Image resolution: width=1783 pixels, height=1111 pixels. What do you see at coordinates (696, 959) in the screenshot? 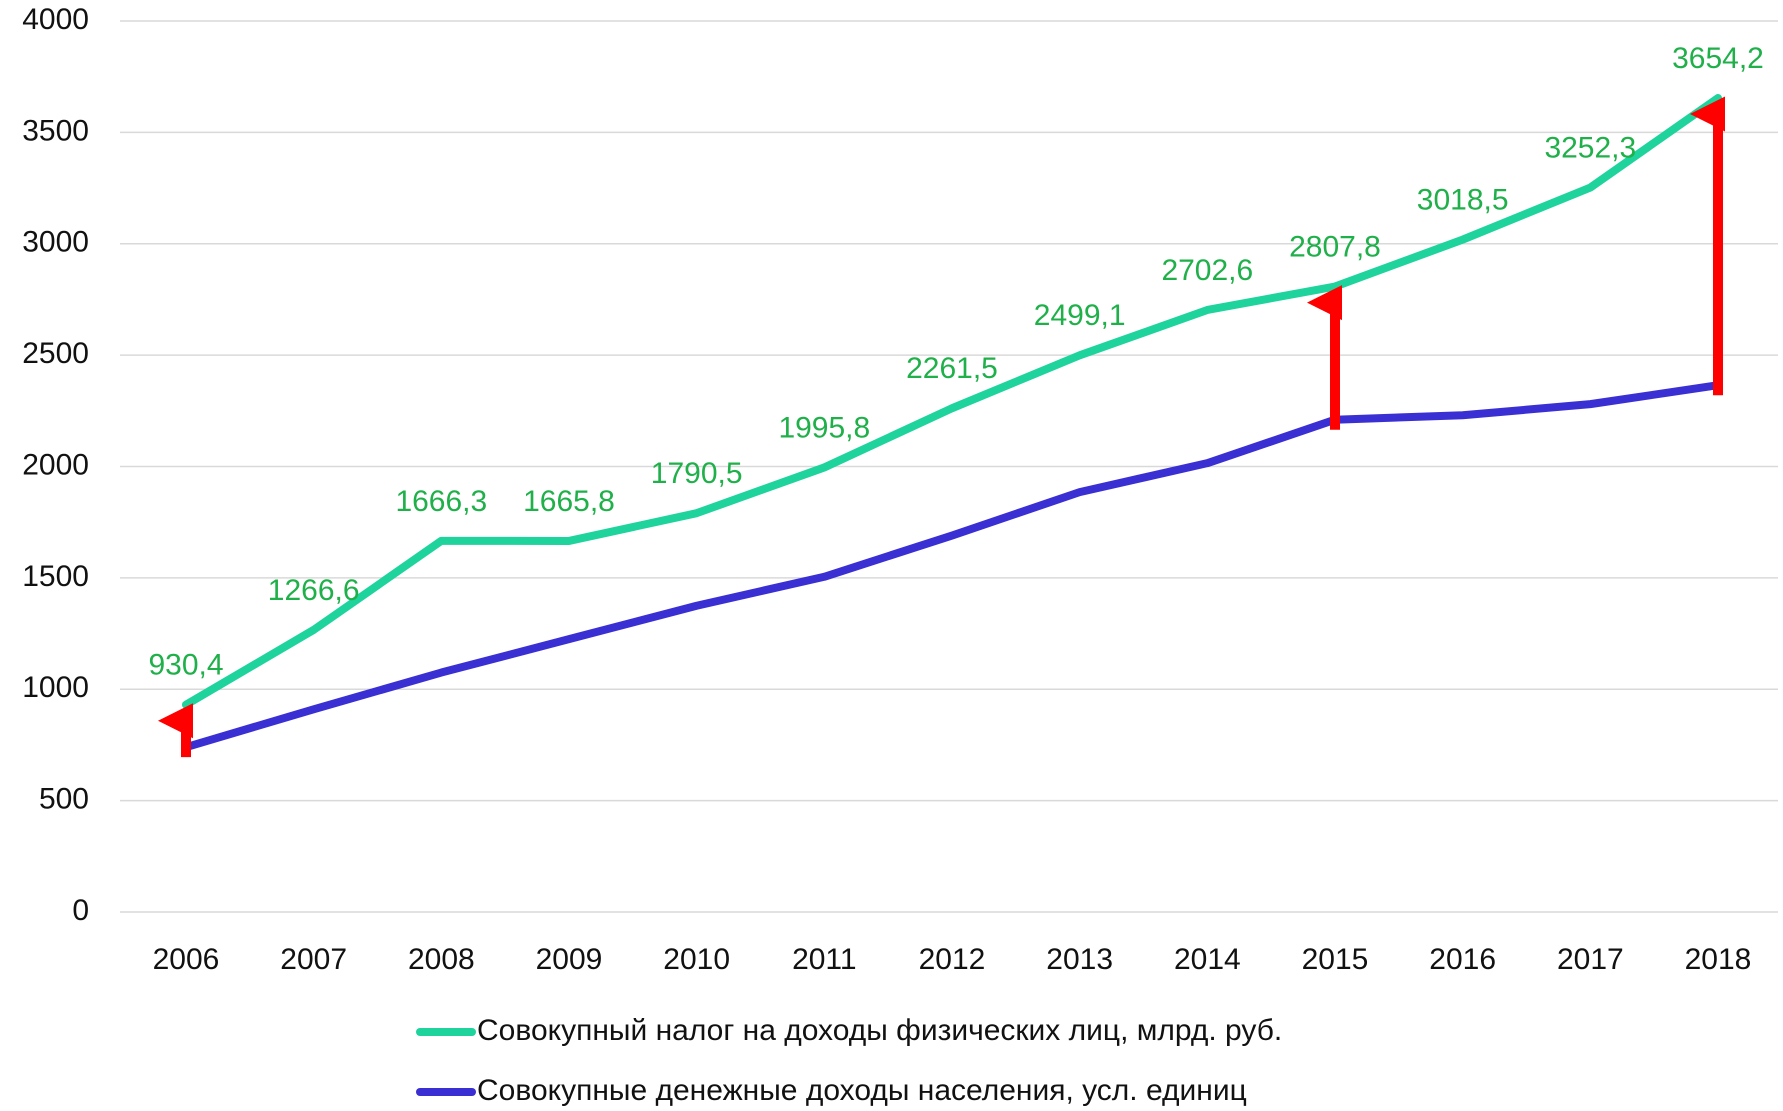
I see `x-tick-label: 2010` at bounding box center [696, 959].